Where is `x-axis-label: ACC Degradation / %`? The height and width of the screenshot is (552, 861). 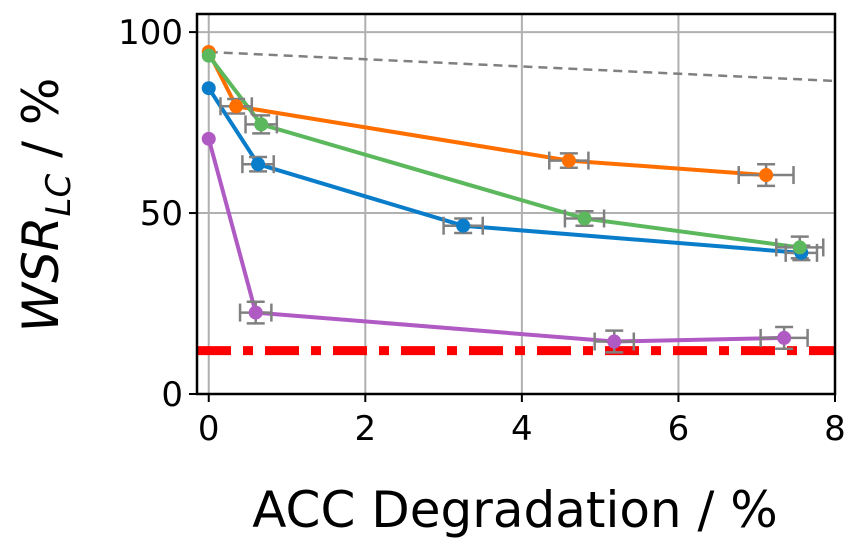
x-axis-label: ACC Degradation / % is located at coordinates (515, 510).